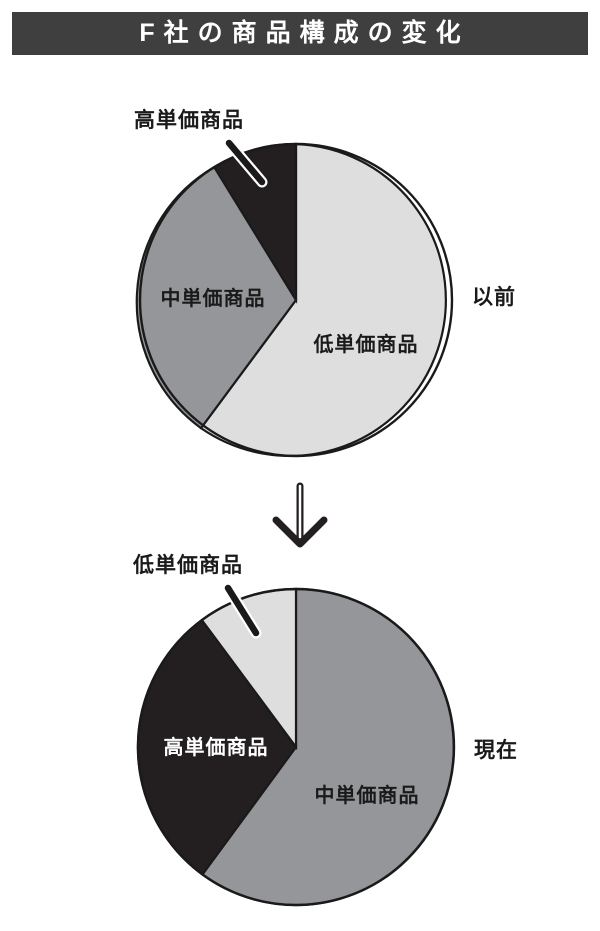  Describe the element at coordinates (213, 299) in the screenshot. I see `pie-before-label-mid-price: 中単価商品` at that location.